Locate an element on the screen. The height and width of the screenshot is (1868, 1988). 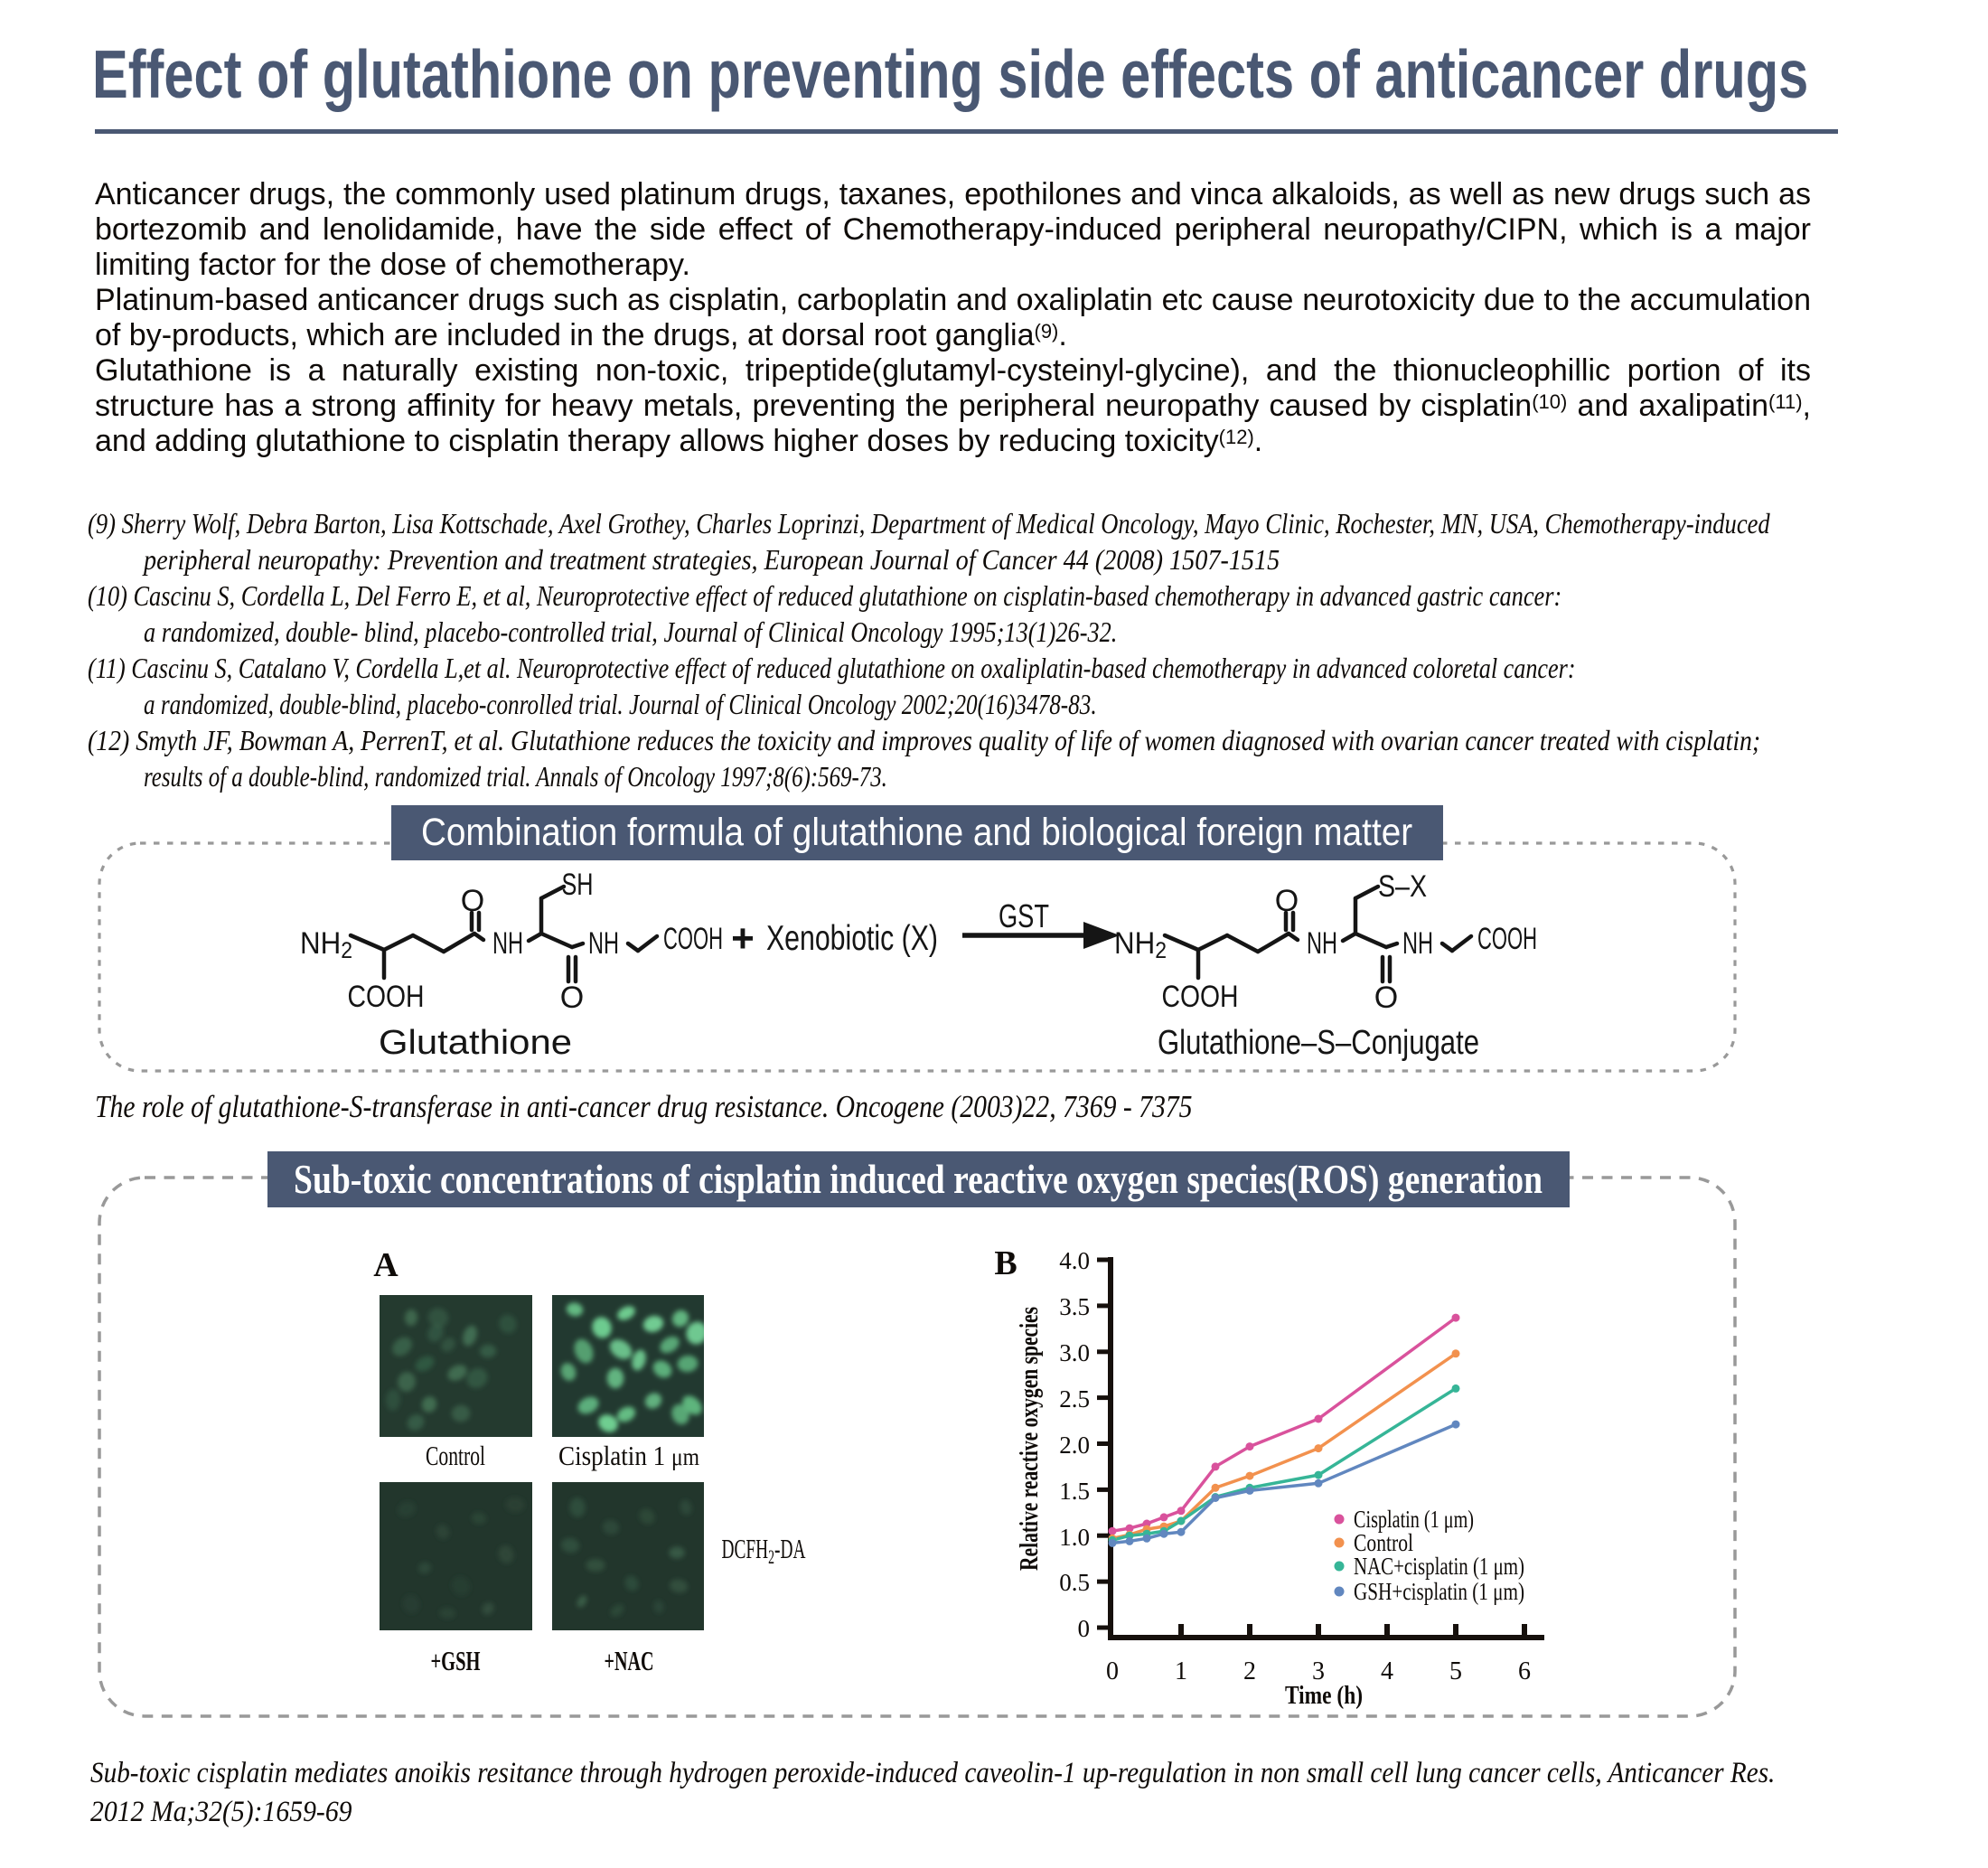
svg-text: Cisplatin (1 μm) is located at coordinates (1414, 1519).